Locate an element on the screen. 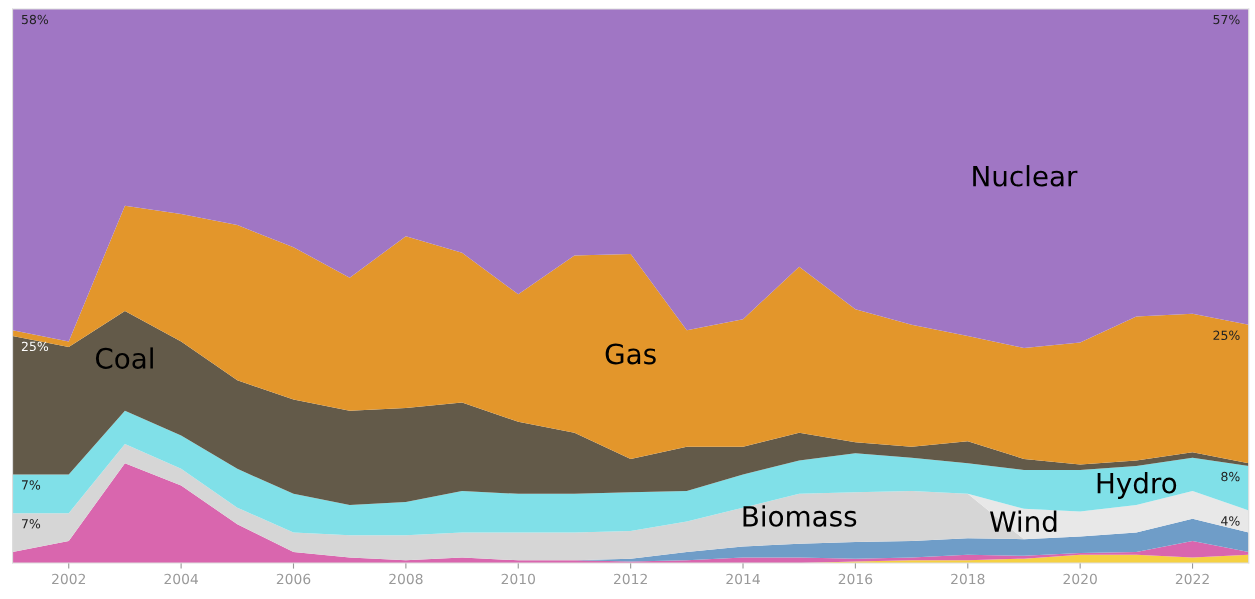  x-tick-label: 2002 is located at coordinates (69, 579).